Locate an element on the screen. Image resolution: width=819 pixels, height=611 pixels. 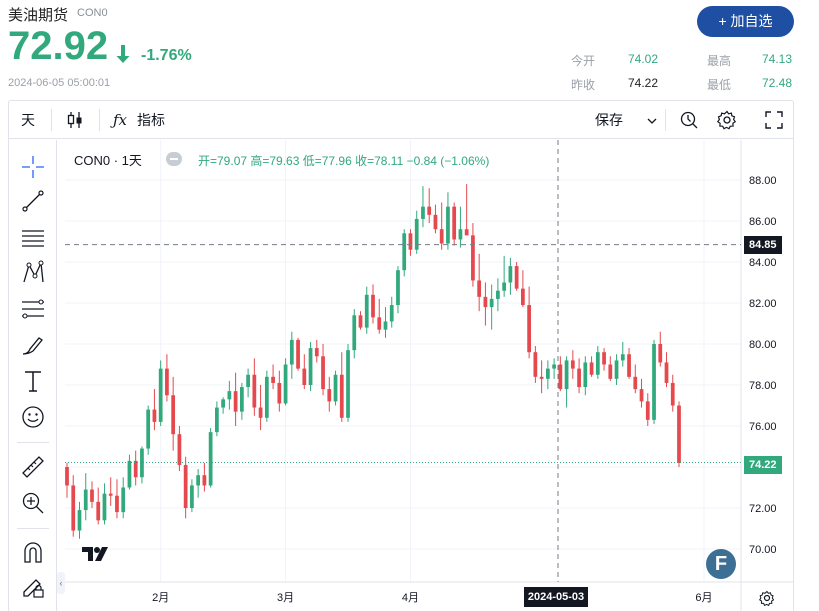
brush-icon is located at coordinates (33, 345).